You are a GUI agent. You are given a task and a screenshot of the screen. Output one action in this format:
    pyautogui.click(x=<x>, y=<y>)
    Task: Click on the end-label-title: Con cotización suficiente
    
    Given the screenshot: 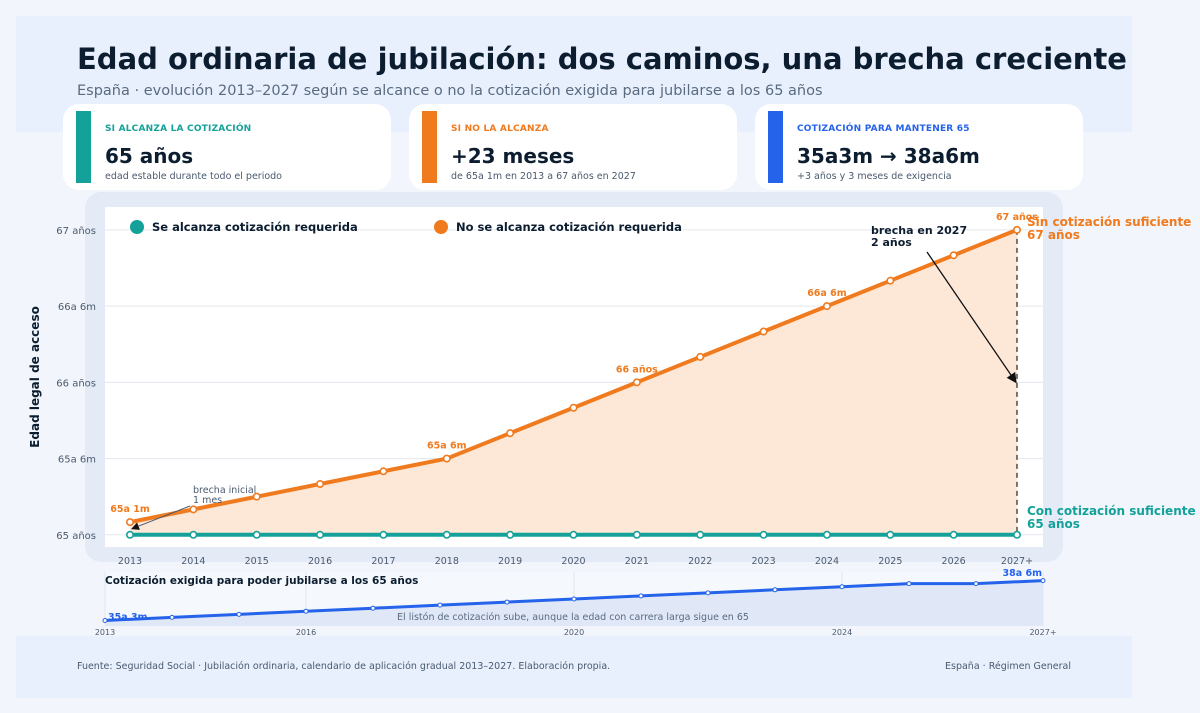 What is the action you would take?
    pyautogui.click(x=1111, y=511)
    